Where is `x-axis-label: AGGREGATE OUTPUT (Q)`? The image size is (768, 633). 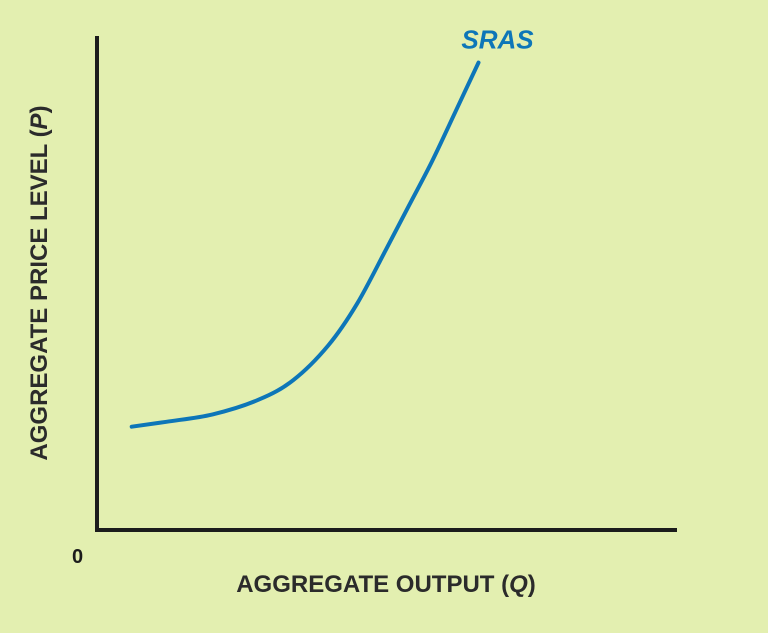 x-axis-label: AGGREGATE OUTPUT (Q) is located at coordinates (386, 584).